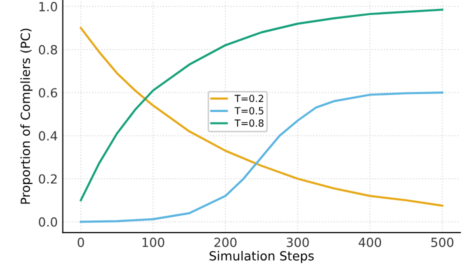 The width and height of the screenshot is (465, 272). Describe the element at coordinates (81, 243) in the screenshot. I see `x-tick-label: 0` at that location.